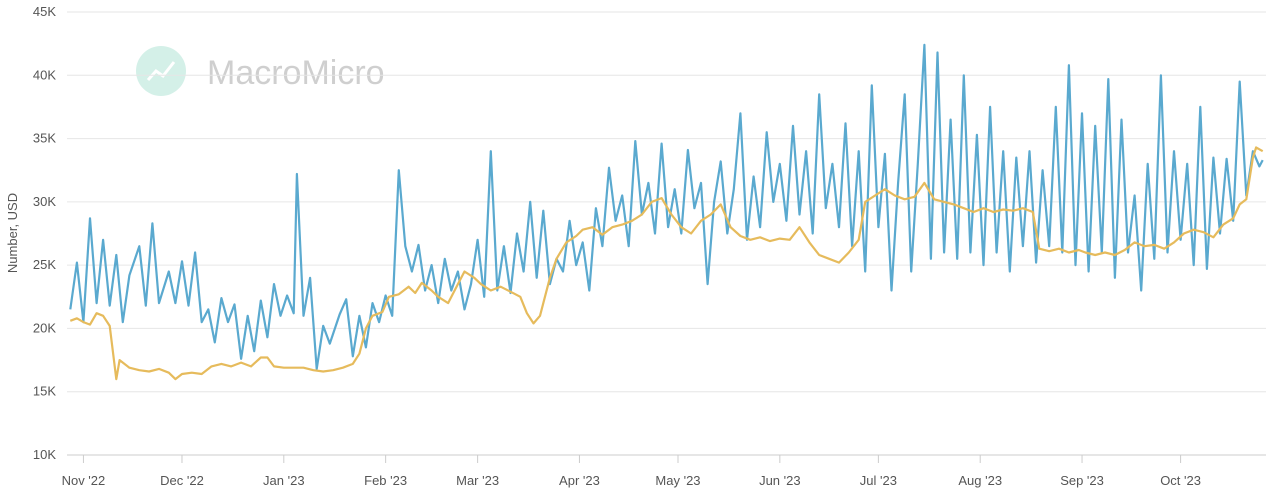 The height and width of the screenshot is (495, 1271). What do you see at coordinates (677, 480) in the screenshot?
I see `x-tick-label: May '23` at bounding box center [677, 480].